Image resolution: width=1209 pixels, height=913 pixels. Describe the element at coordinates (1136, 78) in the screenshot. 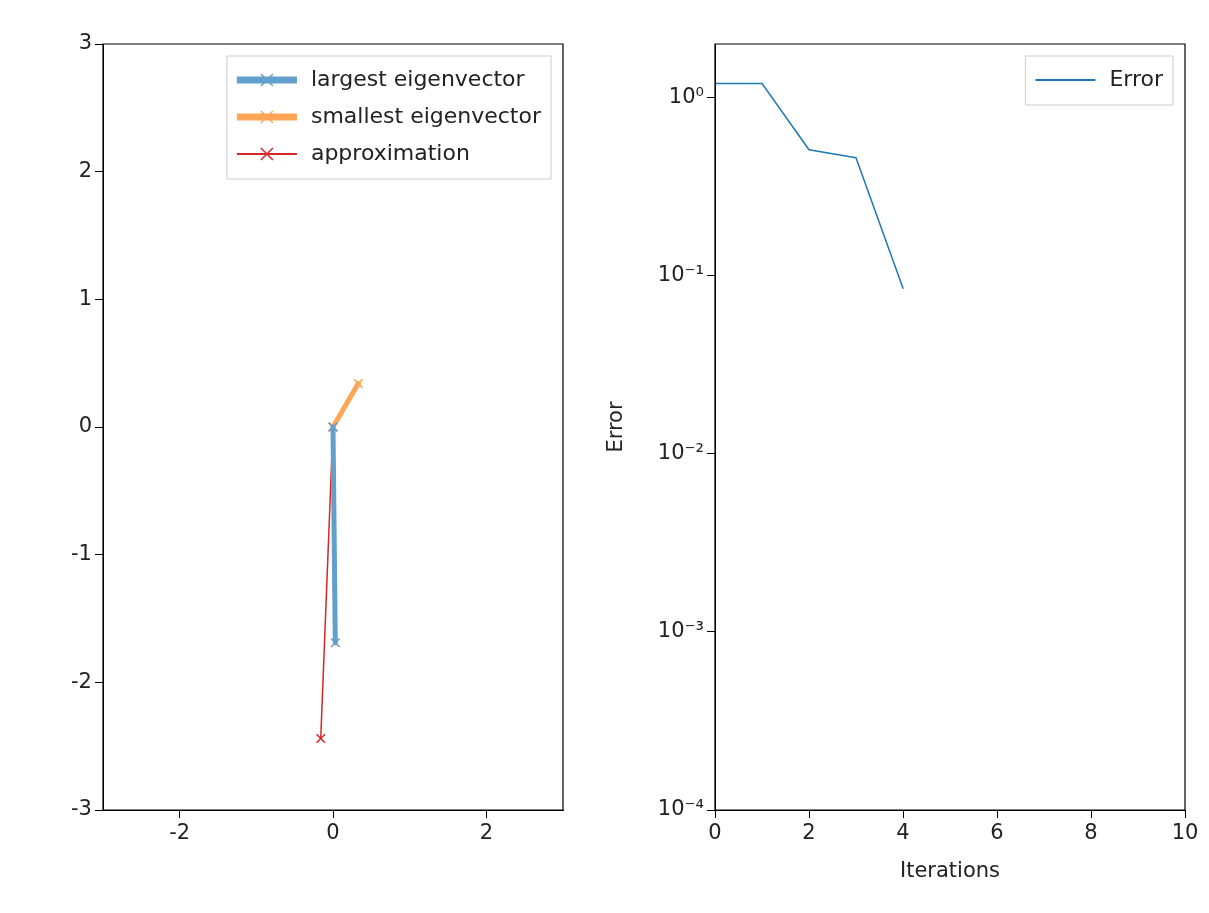

I see `legend-label: Error` at that location.